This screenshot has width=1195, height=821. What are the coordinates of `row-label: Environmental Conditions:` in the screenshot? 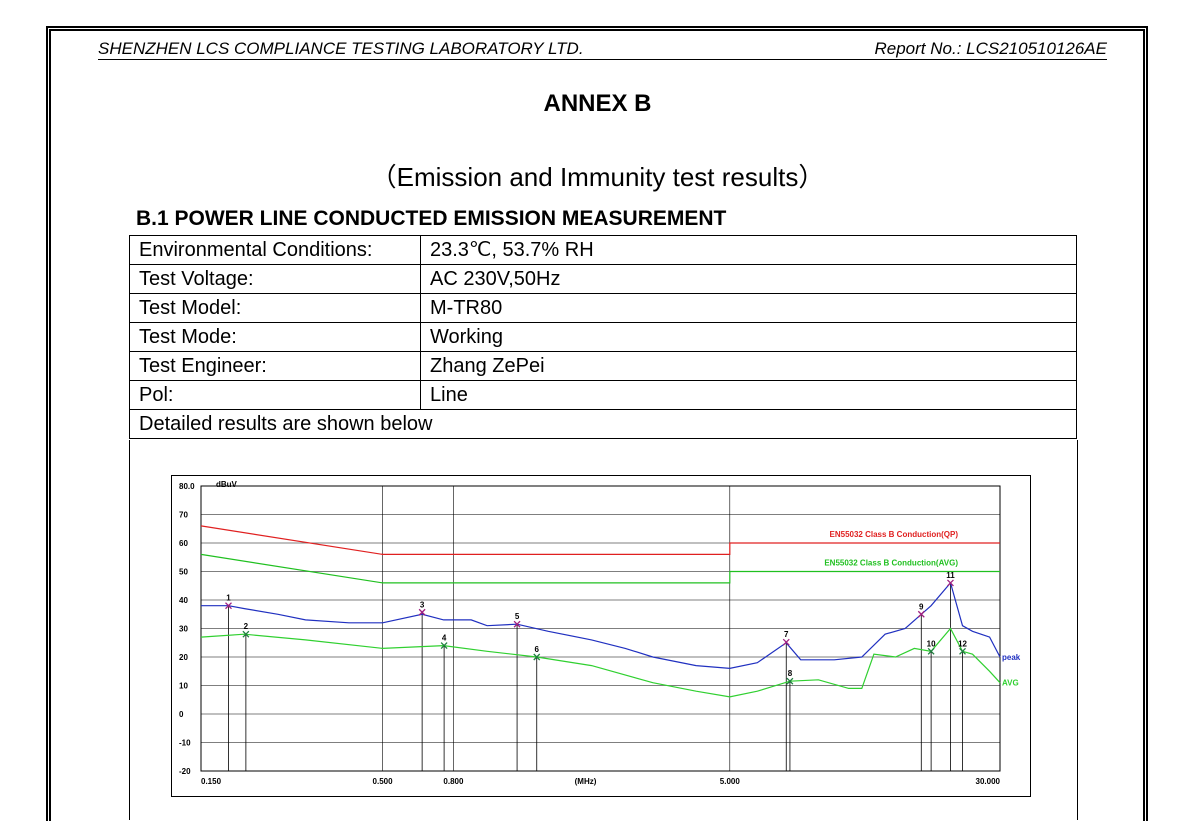 It's located at (275, 250).